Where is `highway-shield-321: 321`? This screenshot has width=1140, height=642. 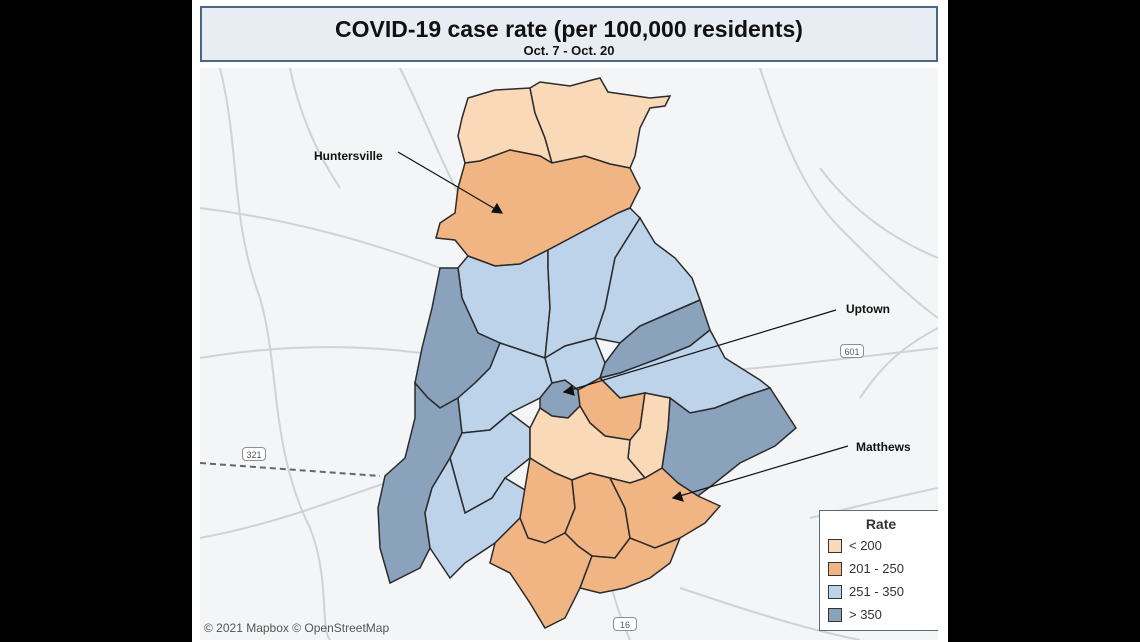
highway-shield-321: 321 is located at coordinates (254, 454).